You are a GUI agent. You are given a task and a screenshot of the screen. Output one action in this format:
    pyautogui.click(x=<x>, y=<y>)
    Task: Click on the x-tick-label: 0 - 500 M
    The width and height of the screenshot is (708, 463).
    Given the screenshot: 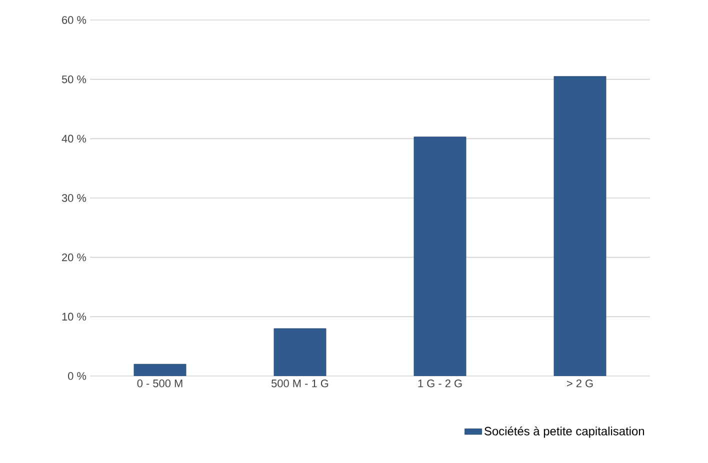 What is the action you would take?
    pyautogui.click(x=159, y=384)
    